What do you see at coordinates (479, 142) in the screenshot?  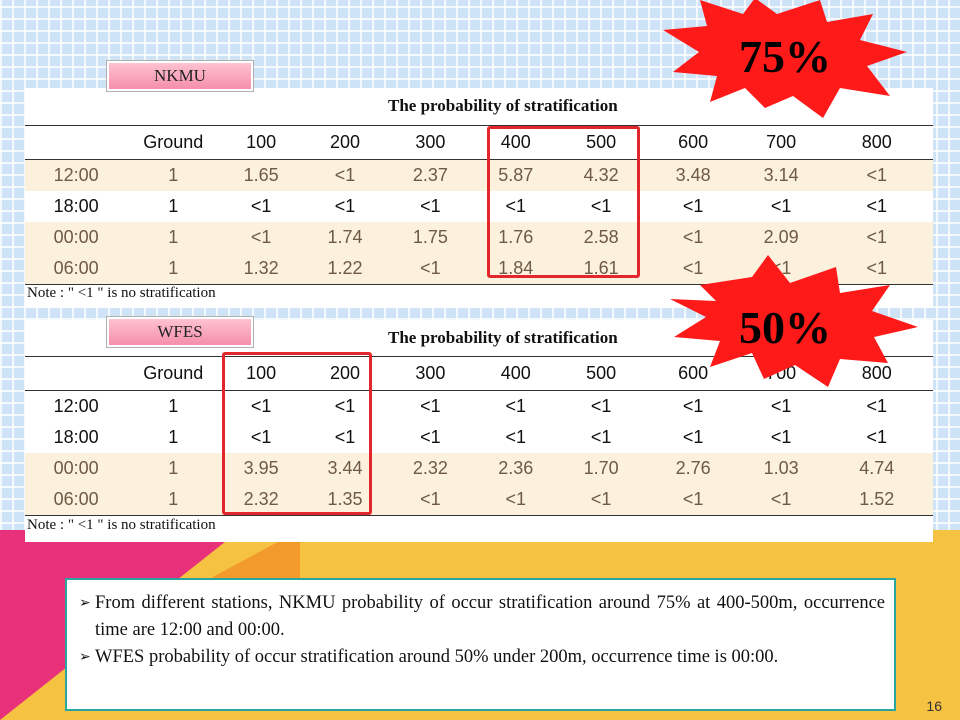 I see `table-header-row: Ground 100 200 300 400 500 600 700 800` at bounding box center [479, 142].